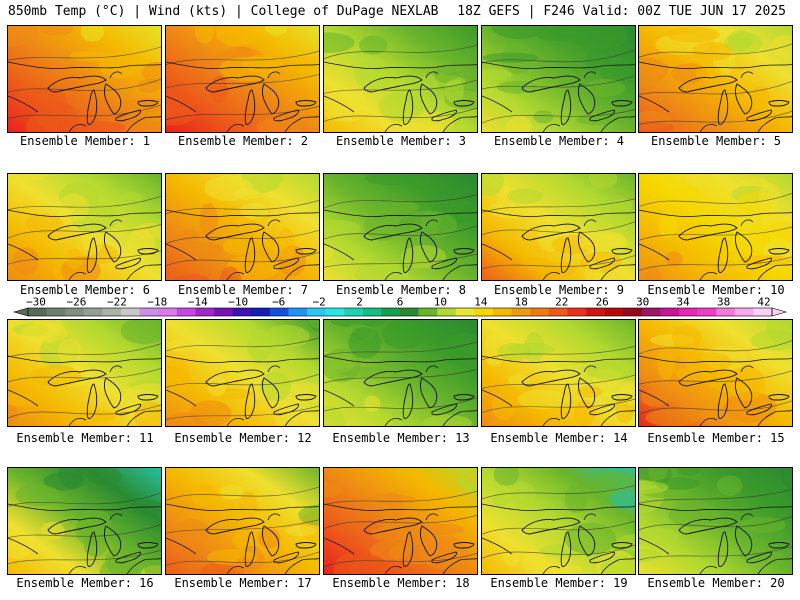 The height and width of the screenshot is (600, 800). I want to click on colorbar-tick-label: 38, so click(723, 302).